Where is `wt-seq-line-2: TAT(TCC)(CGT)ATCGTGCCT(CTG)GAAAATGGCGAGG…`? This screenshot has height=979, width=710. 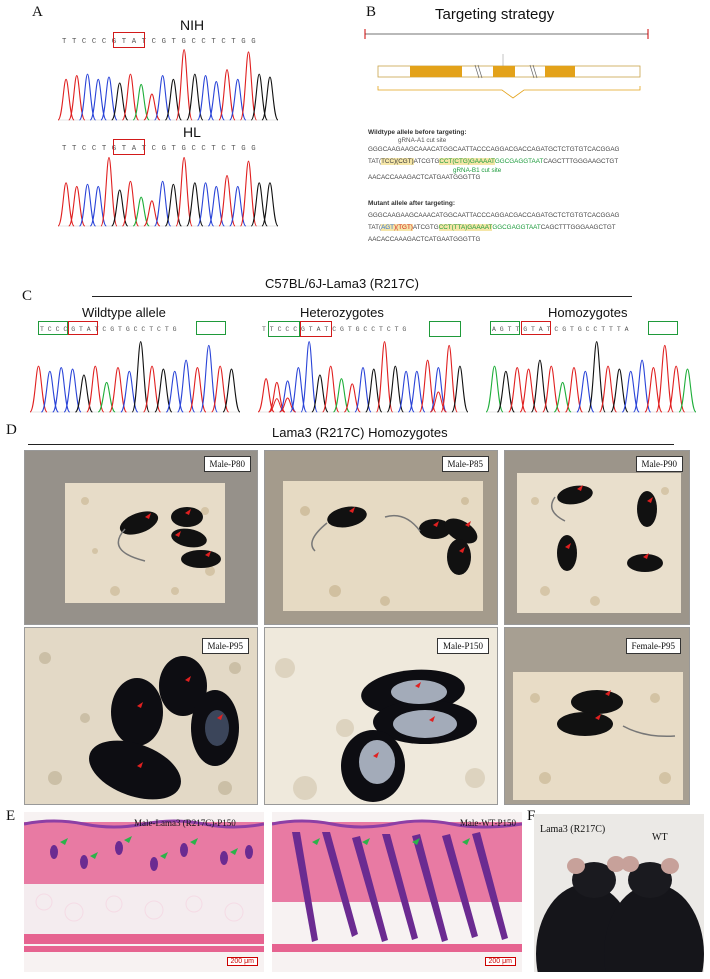
wt-seq-line-2: TAT(TCC)(CGT)ATCGTGCCT(CTG)GAAAATGGCGAGG… is located at coordinates (493, 161).